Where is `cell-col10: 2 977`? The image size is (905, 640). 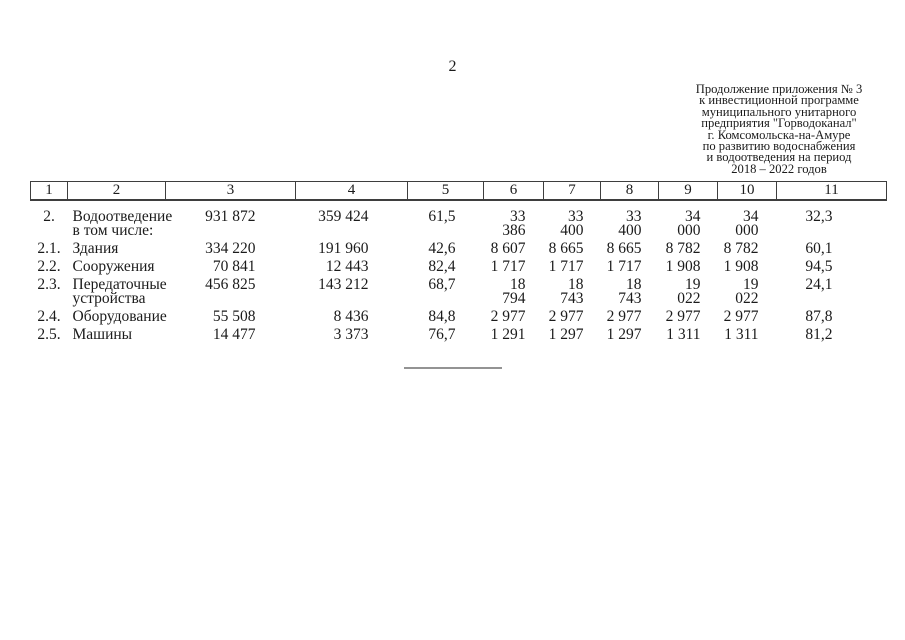
cell-col10: 2 977 is located at coordinates (741, 316).